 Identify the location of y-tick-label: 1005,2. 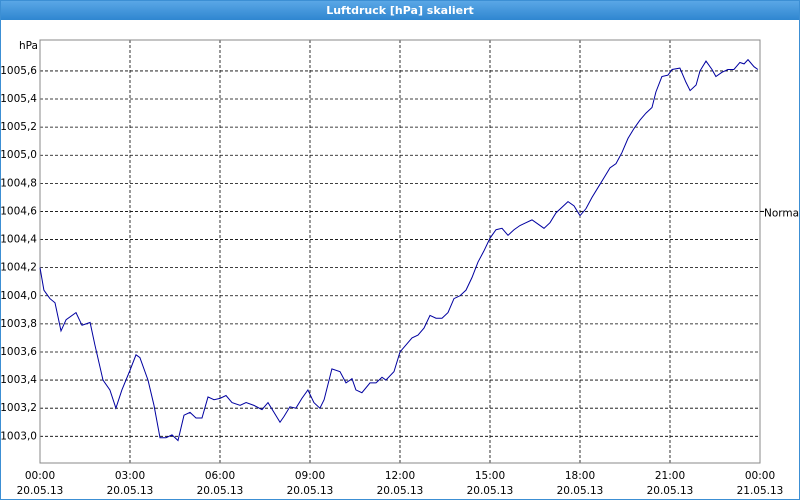
(19, 127).